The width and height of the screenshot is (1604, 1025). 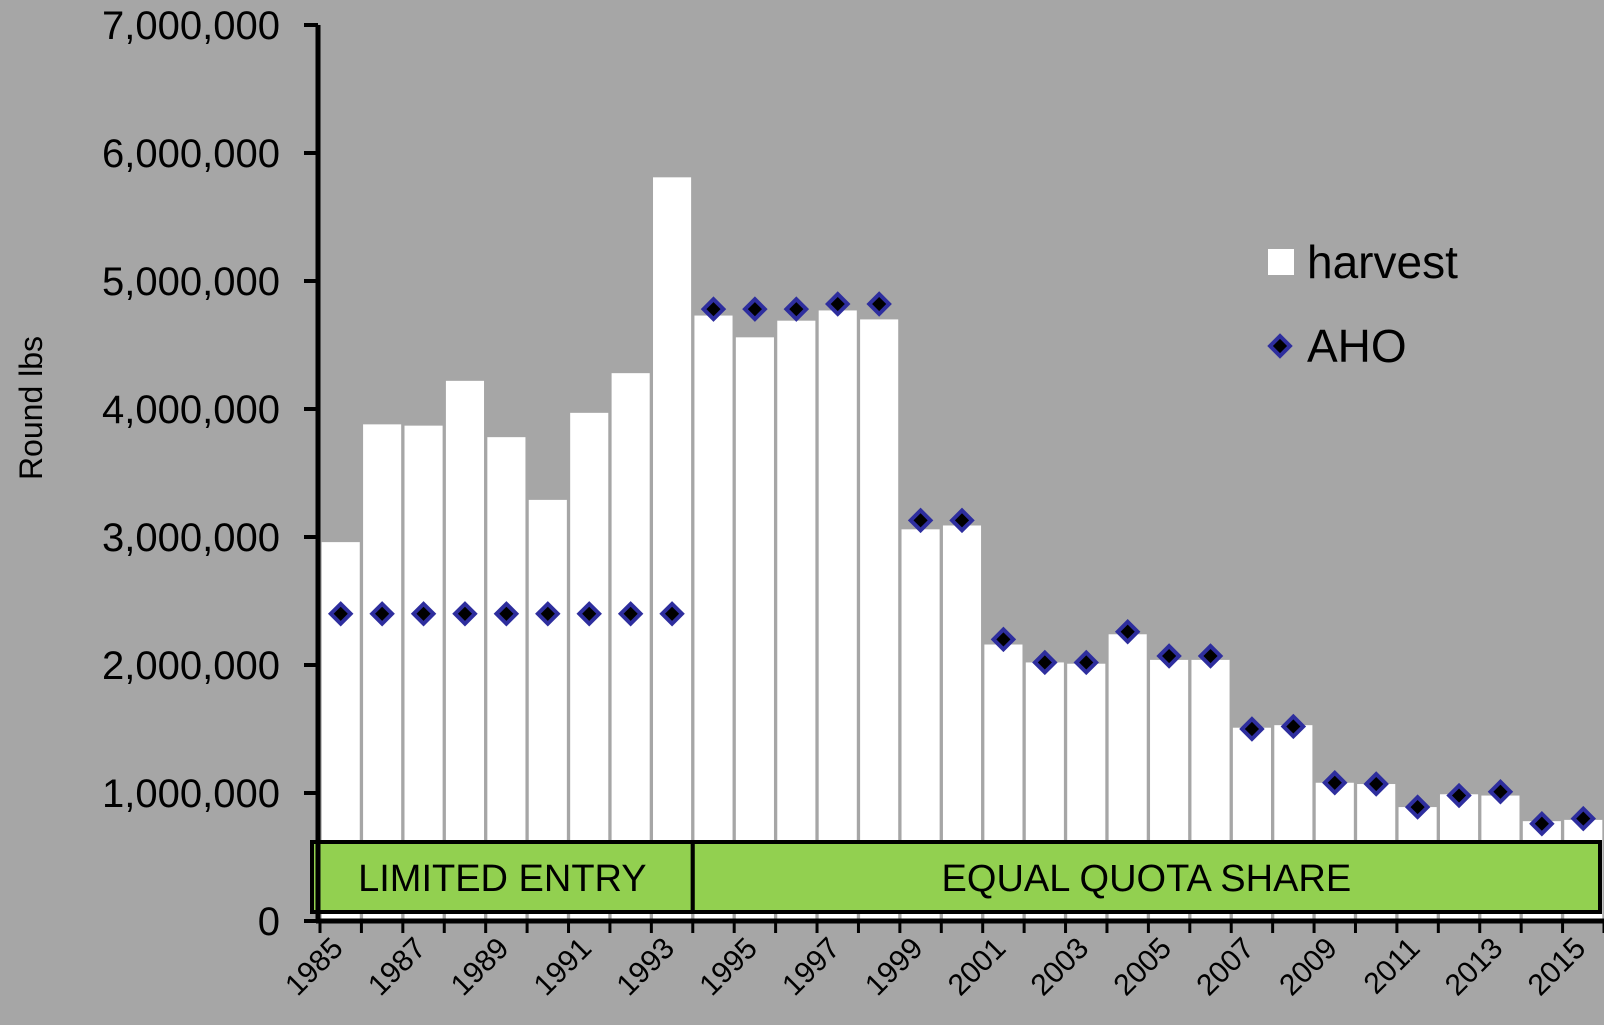 What do you see at coordinates (191, 666) in the screenshot?
I see `y-tick-label: 2,000,000` at bounding box center [191, 666].